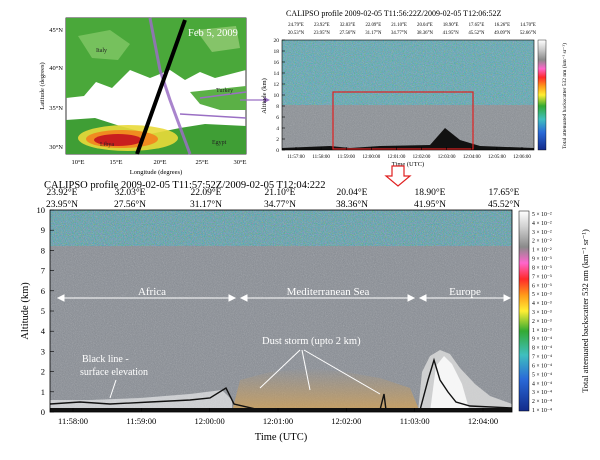 The width and height of the screenshot is (600, 460). Describe the element at coordinates (425, 33) in the screenshot. I see `small-lat-label: 38.36°N` at that location.